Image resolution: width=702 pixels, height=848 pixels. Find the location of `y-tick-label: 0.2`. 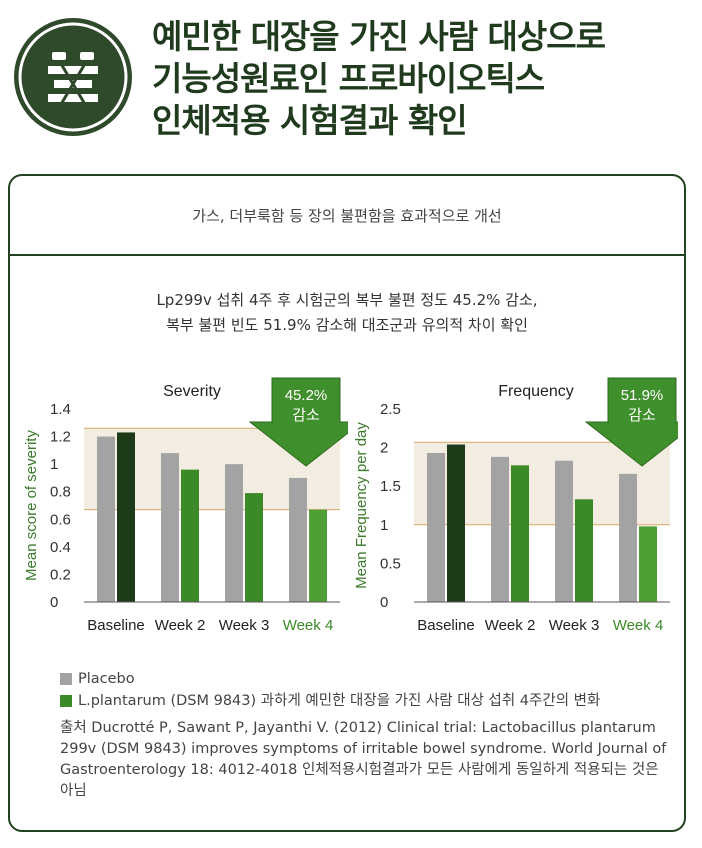

y-tick-label: 0.2 is located at coordinates (60, 574).